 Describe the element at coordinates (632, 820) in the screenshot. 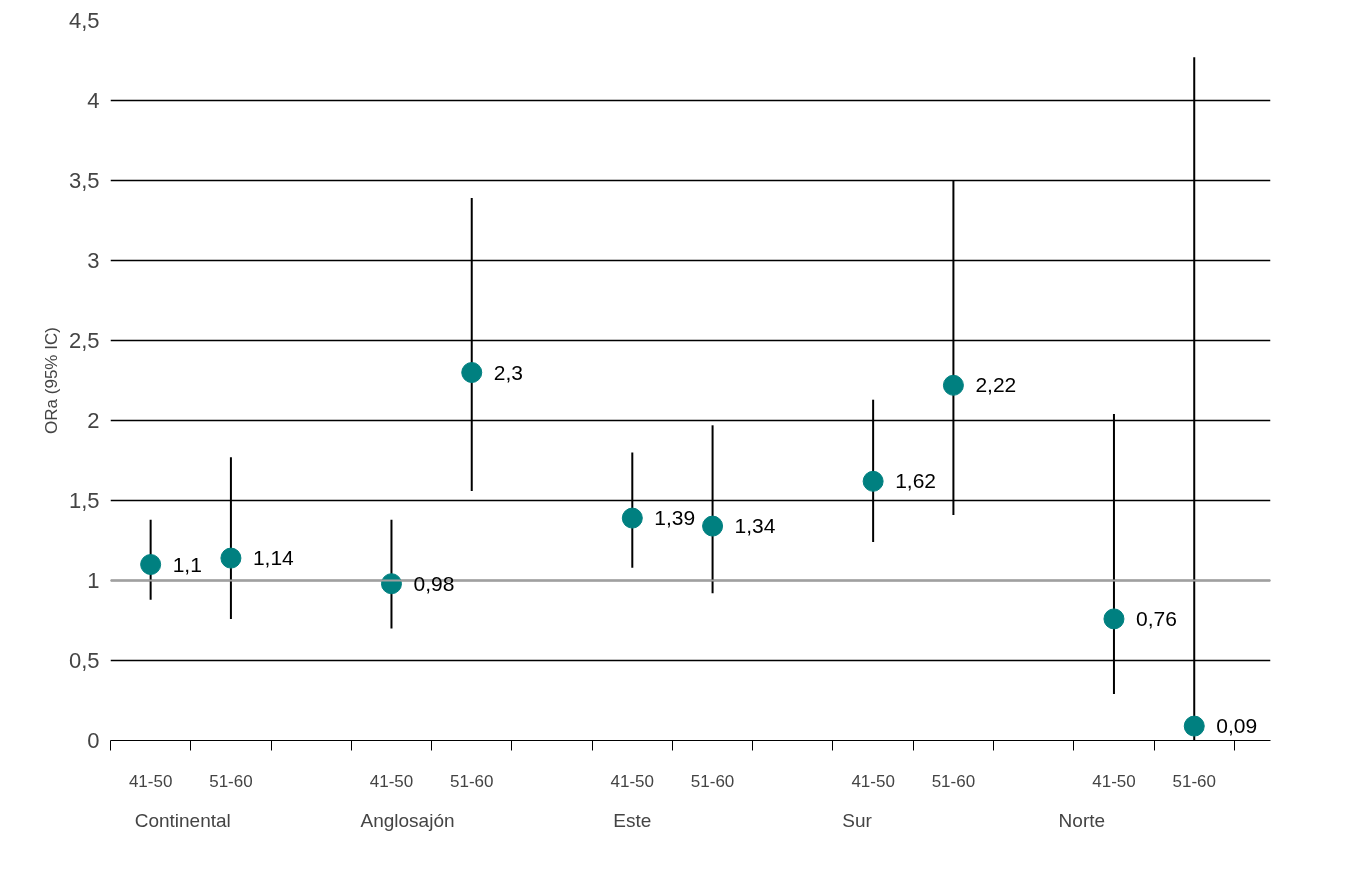

I see `text: Este` at that location.